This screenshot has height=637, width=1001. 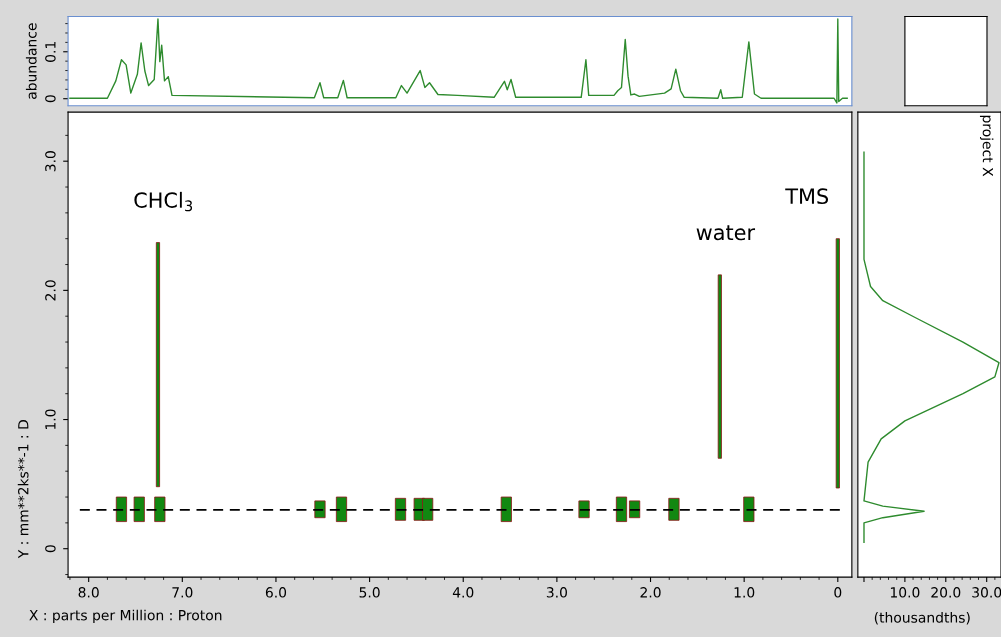 I want to click on x-tick-label: 20.0, so click(x=946, y=592).